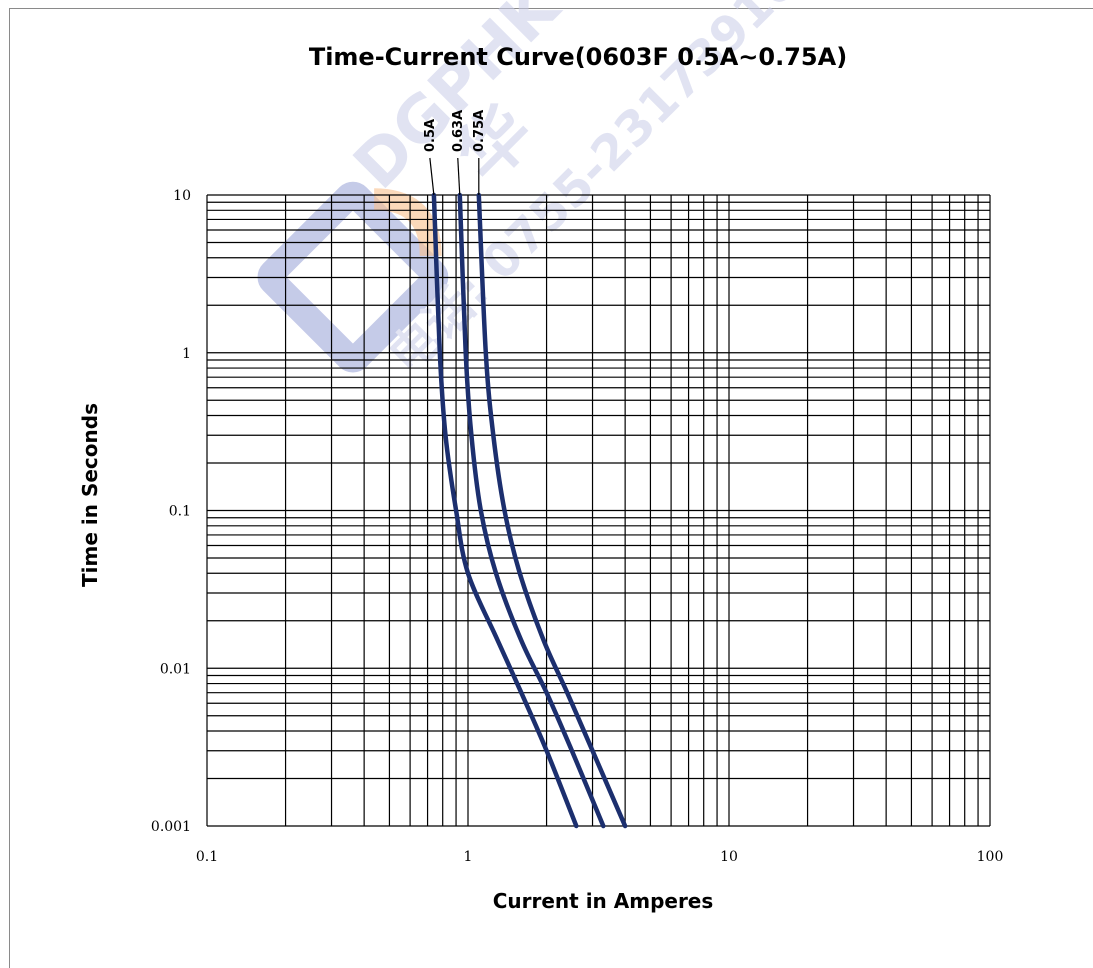 This screenshot has width=1093, height=968. I want to click on x-axis-label: Current in Amperes, so click(603, 901).